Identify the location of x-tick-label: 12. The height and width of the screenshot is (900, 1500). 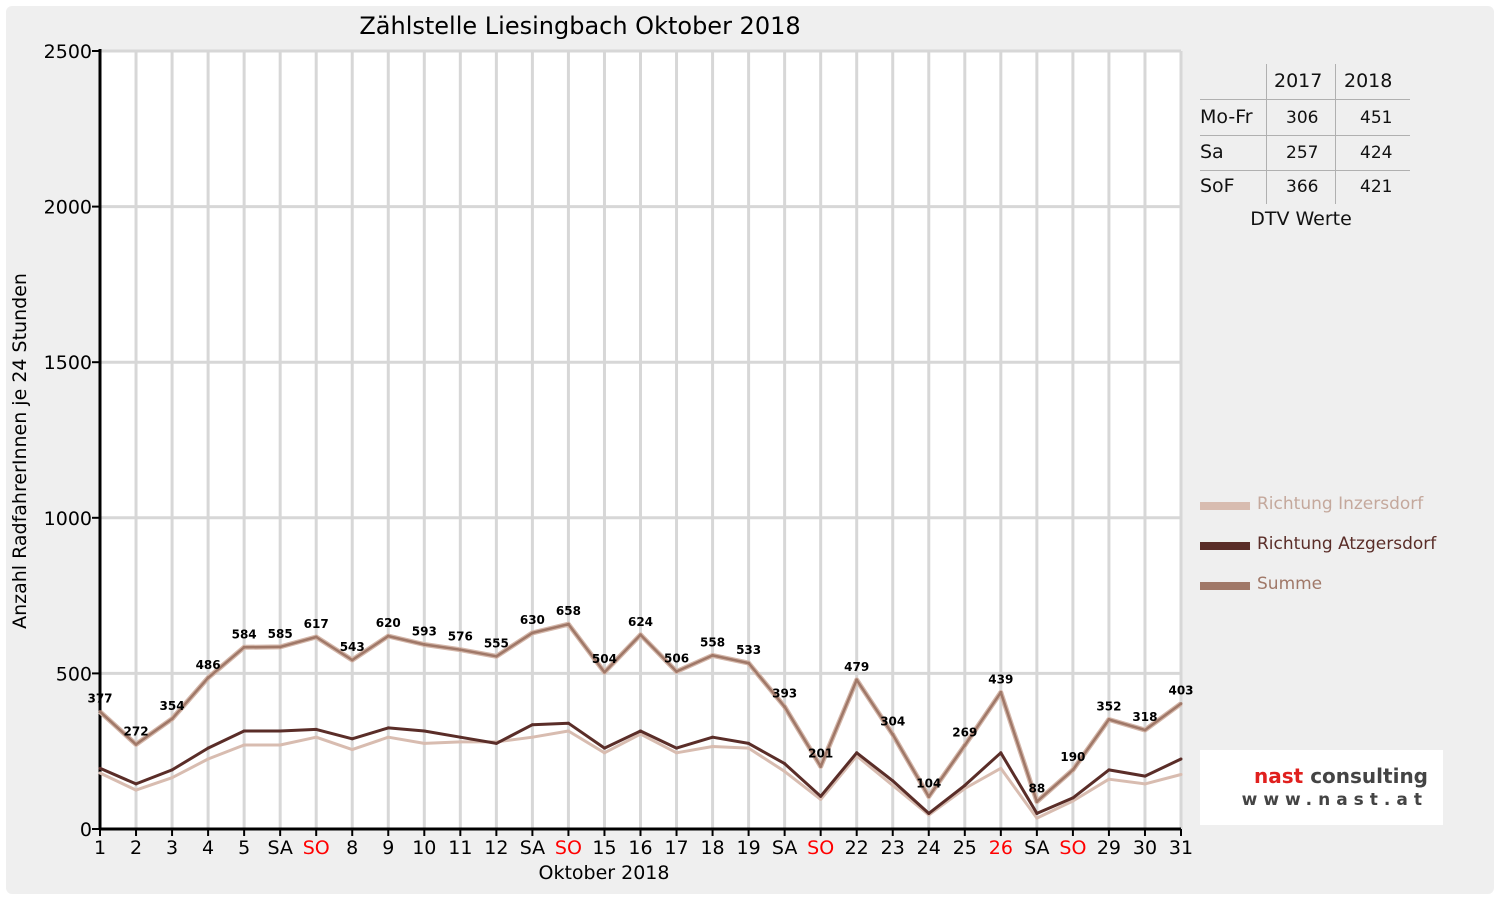
(496, 848).